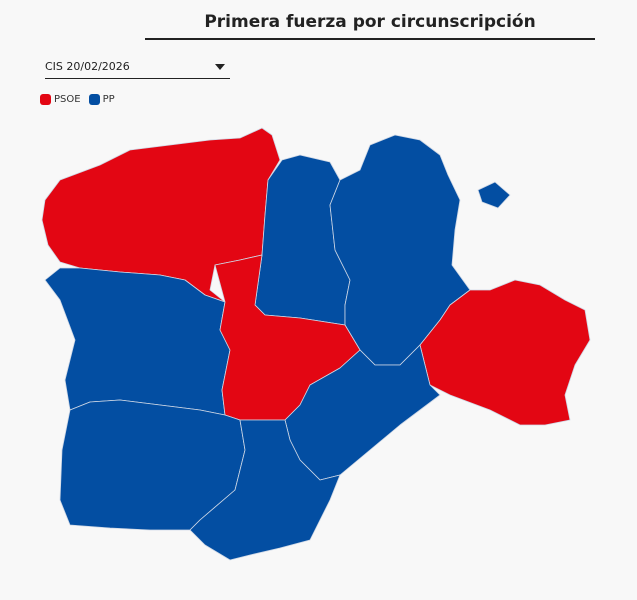 The image size is (637, 600). Describe the element at coordinates (137, 69) in the screenshot. I see `dropdown: CIS 20/02/2026` at that location.